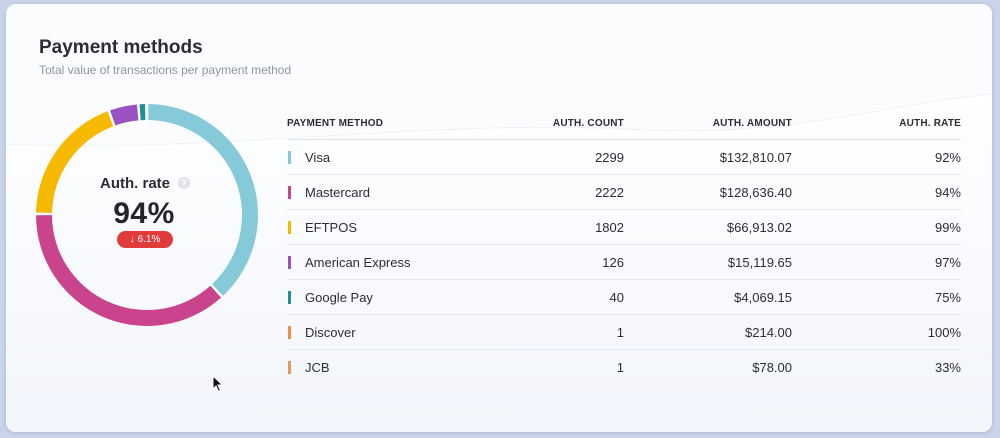  What do you see at coordinates (565, 157) in the screenshot?
I see `auth-count-cell: 2299` at bounding box center [565, 157].